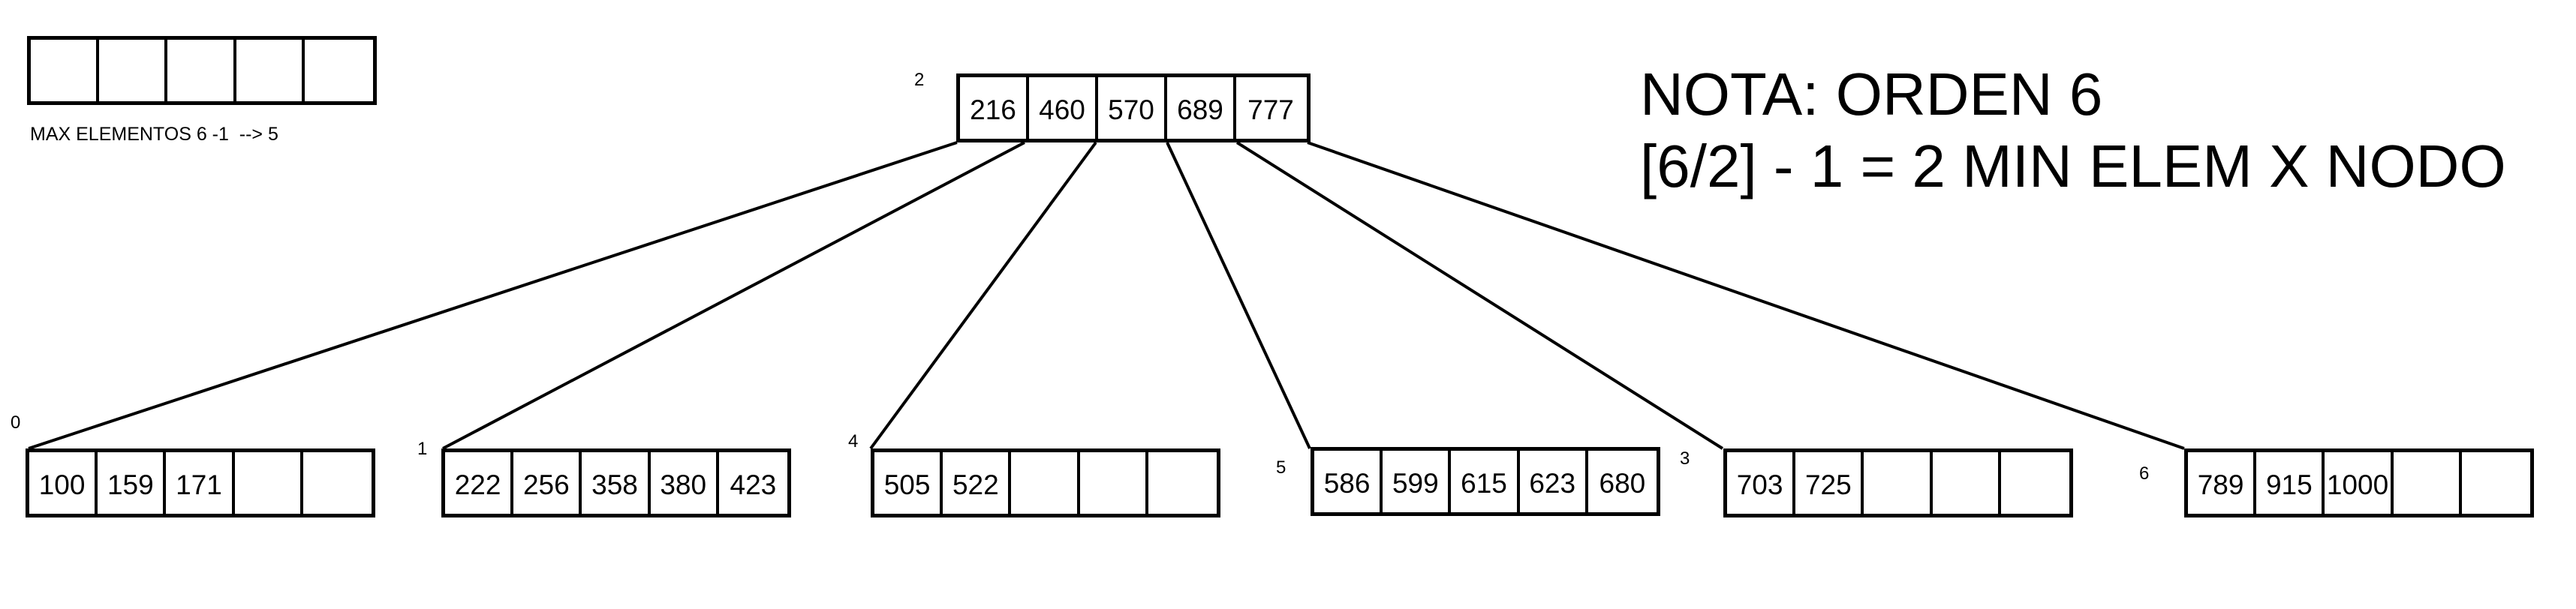 The height and width of the screenshot is (609, 2576). What do you see at coordinates (547, 483) in the screenshot?
I see `leaf-key: 256` at bounding box center [547, 483].